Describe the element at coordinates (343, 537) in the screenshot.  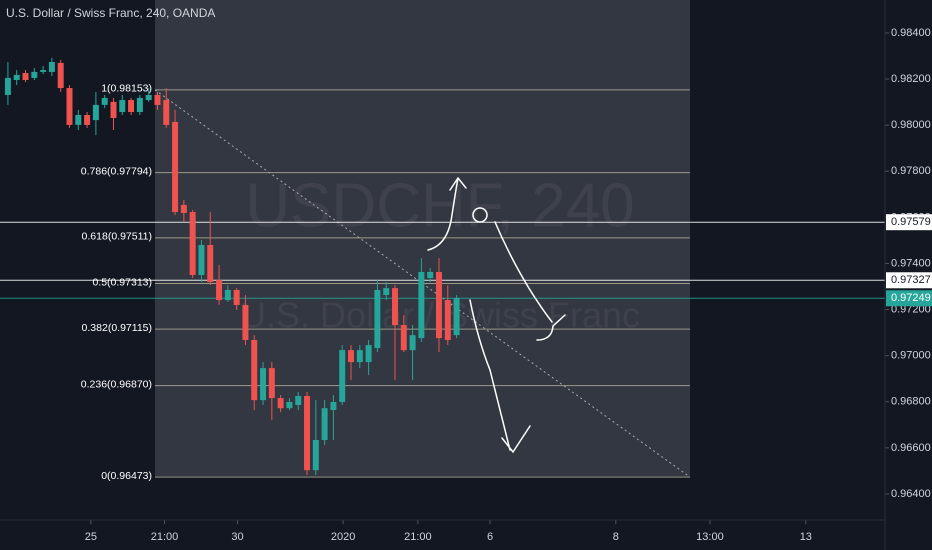
I see `x-tick-label: 2020` at that location.